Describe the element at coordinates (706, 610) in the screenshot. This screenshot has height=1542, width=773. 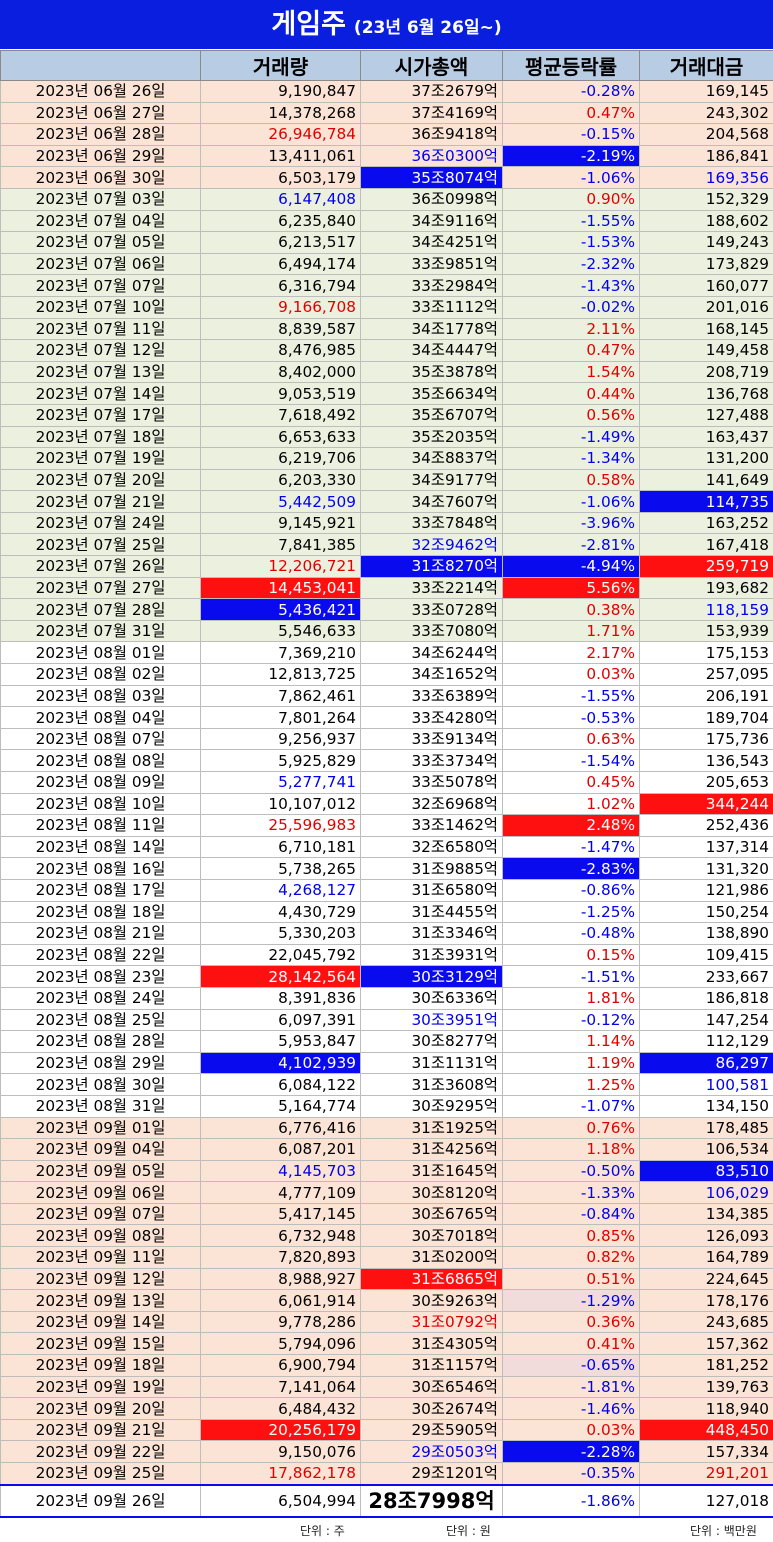
I see `trade-amount-cell: 118,159` at that location.